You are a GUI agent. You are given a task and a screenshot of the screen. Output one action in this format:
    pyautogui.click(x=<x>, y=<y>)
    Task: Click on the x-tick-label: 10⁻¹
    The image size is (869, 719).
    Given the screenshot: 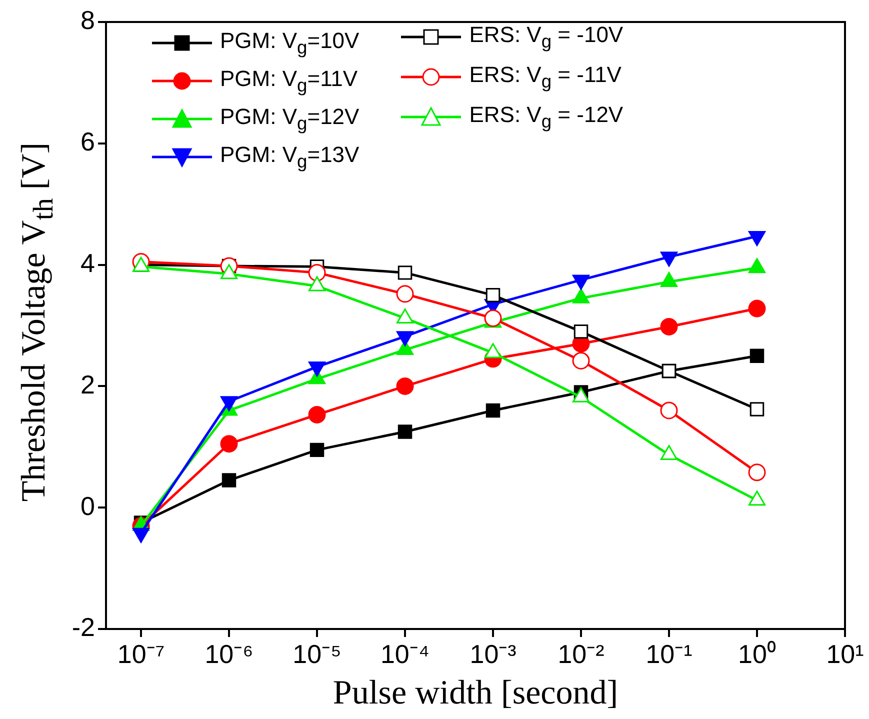 What is the action you would take?
    pyautogui.click(x=669, y=653)
    